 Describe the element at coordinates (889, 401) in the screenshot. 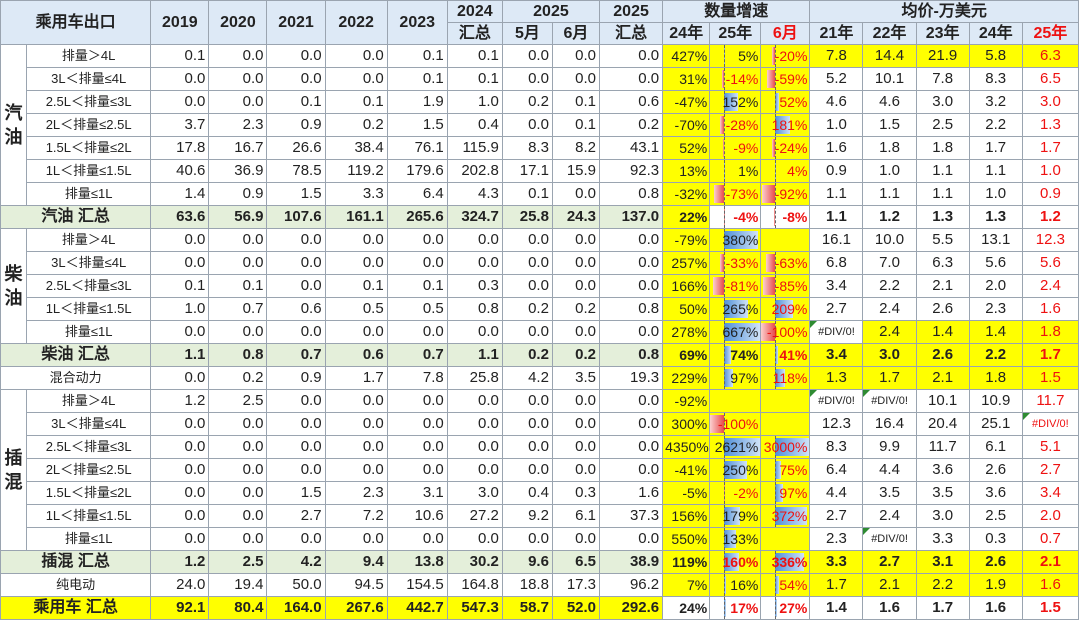

I see `price-value: #DIV/0!` at that location.